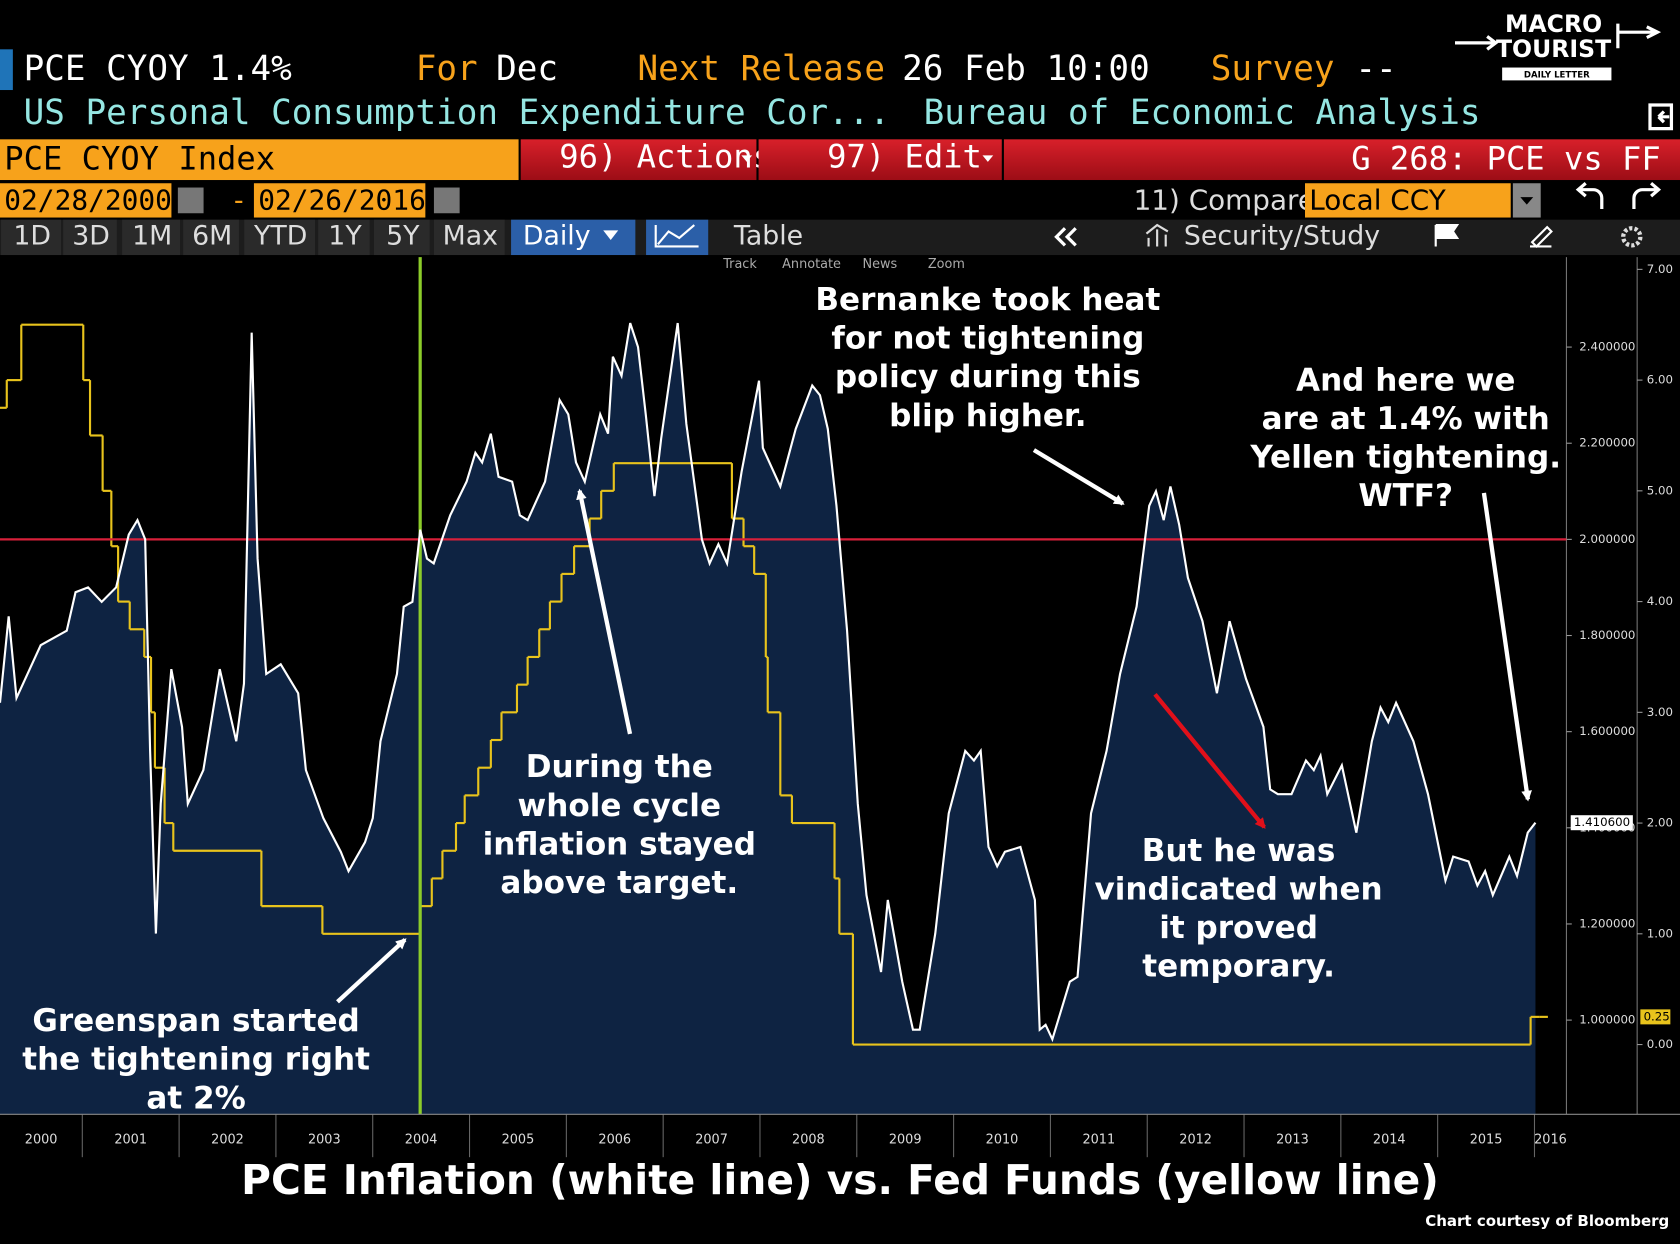  What do you see at coordinates (1406, 419) in the screenshot?
I see `annotation-line: are at 1.4% with` at bounding box center [1406, 419].